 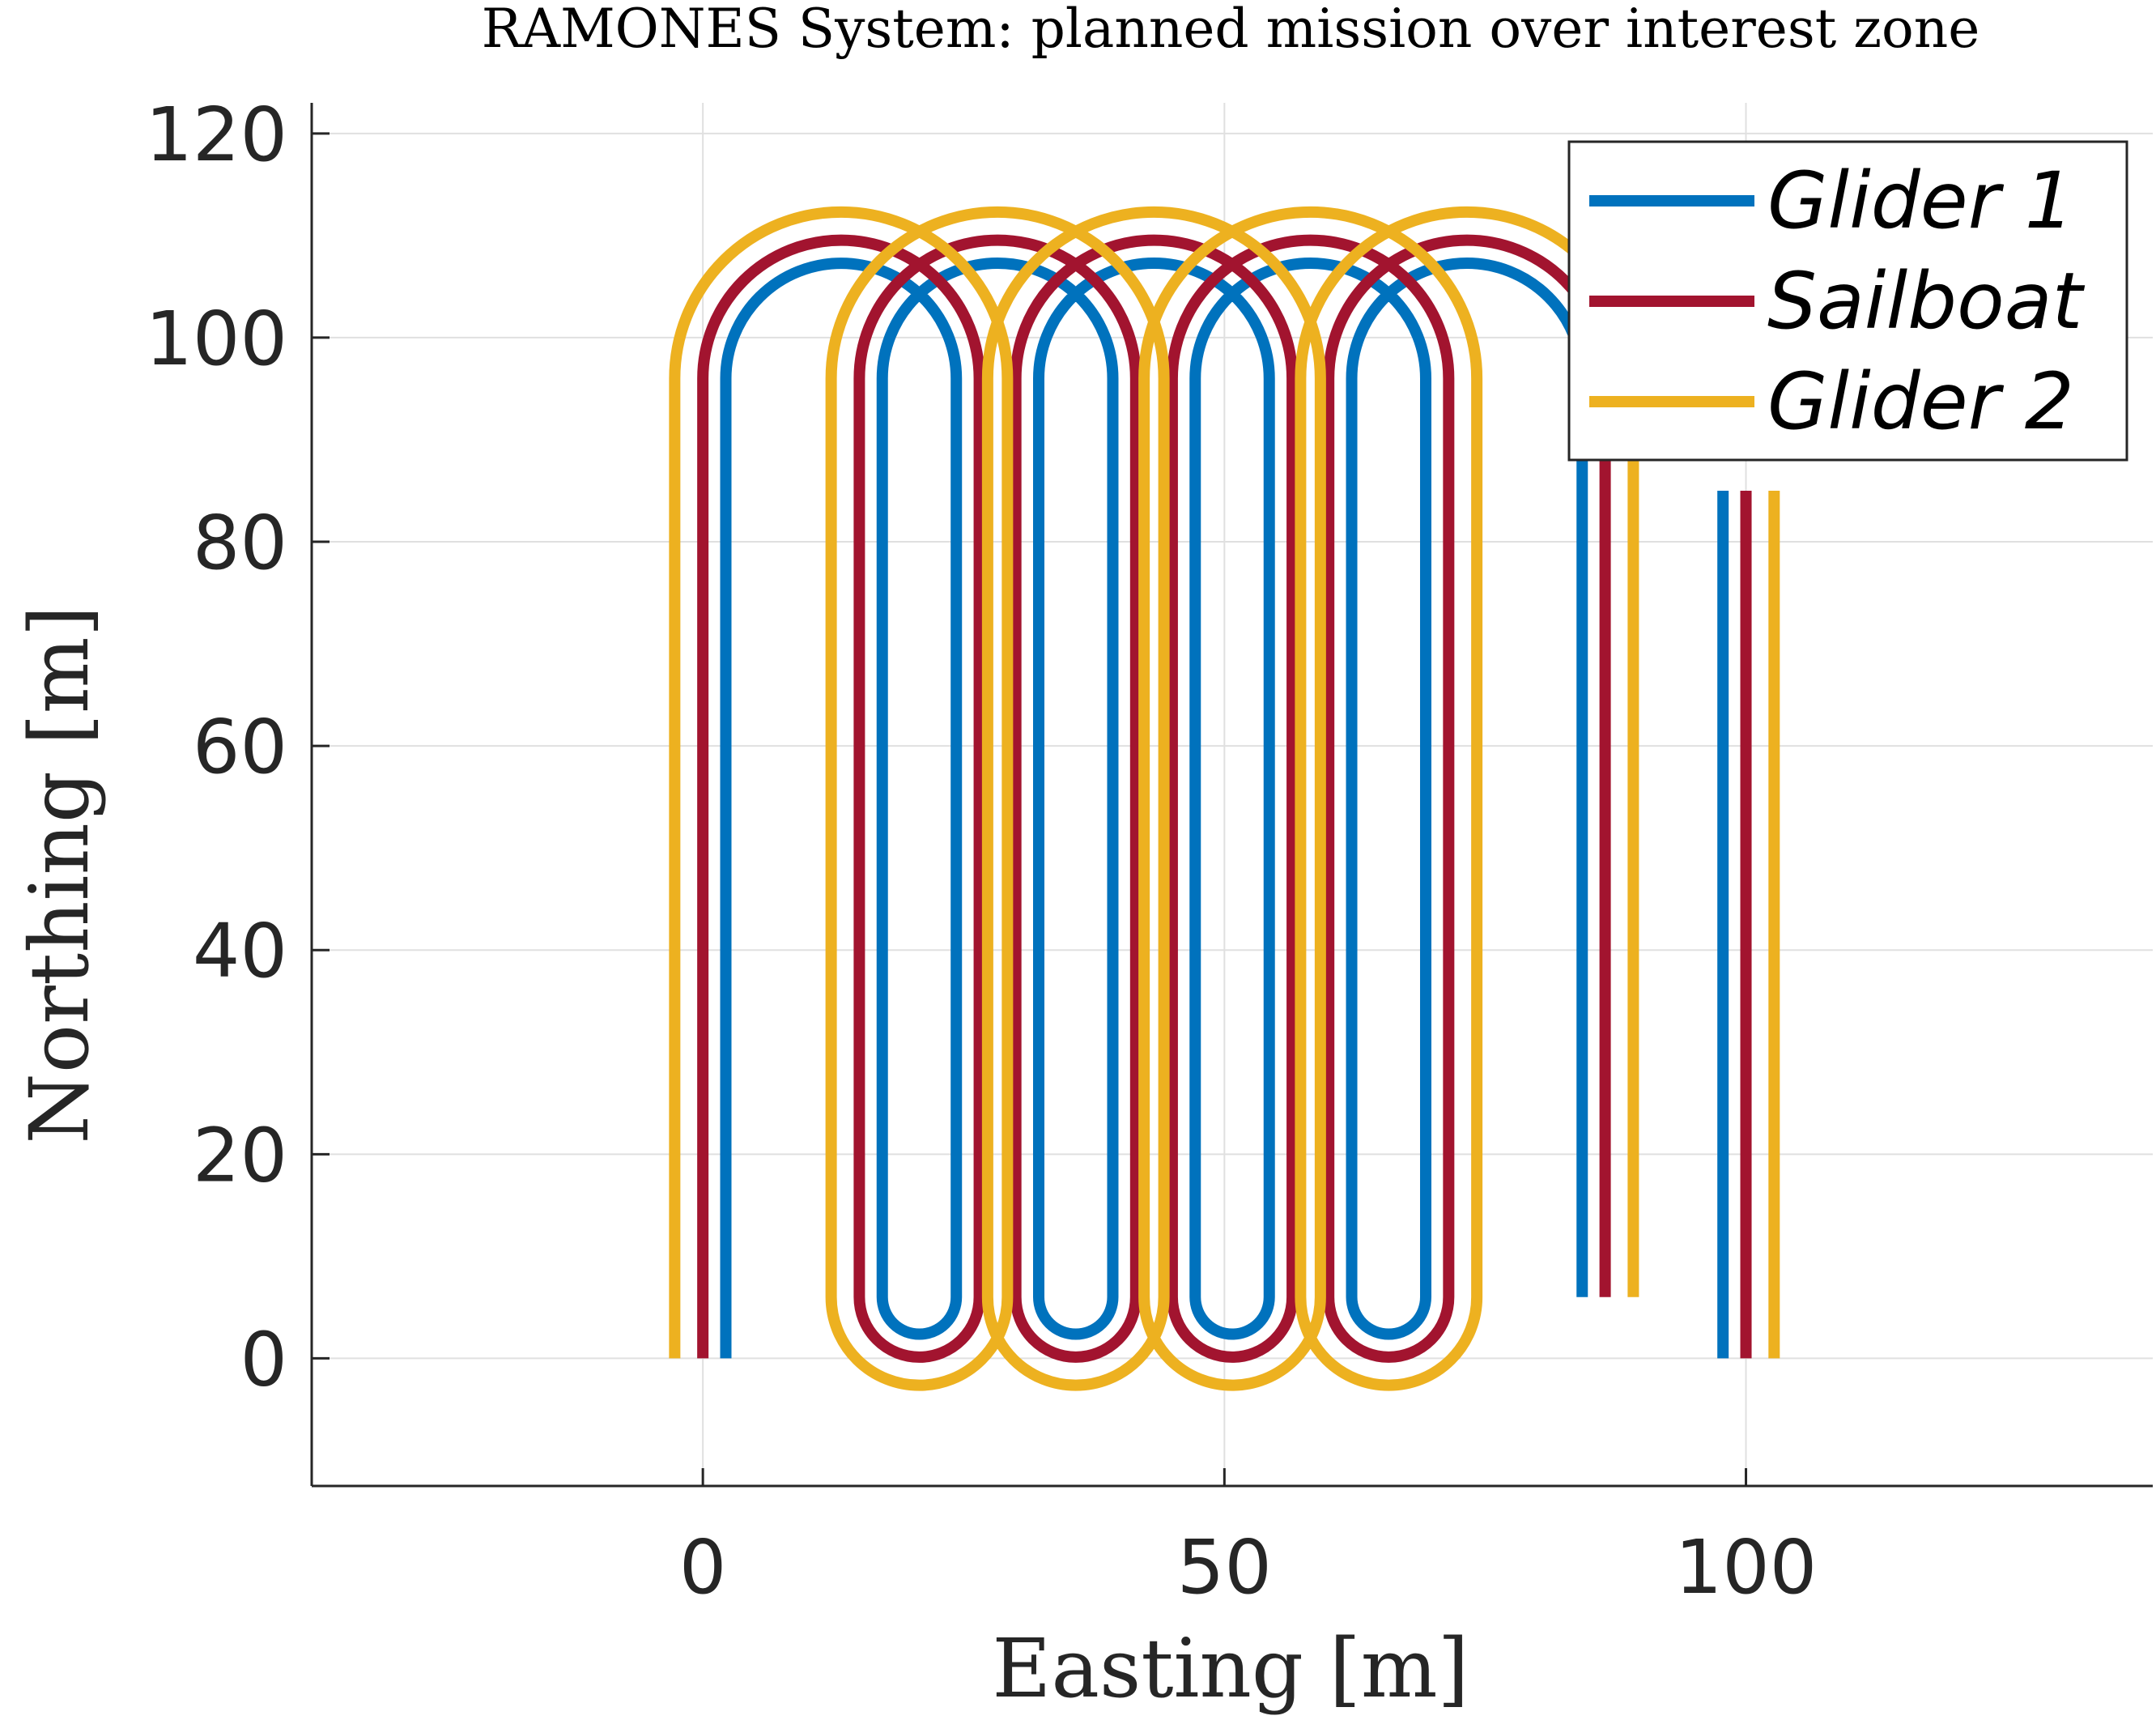 I want to click on legend-label: Glider 2, so click(x=1921, y=401).